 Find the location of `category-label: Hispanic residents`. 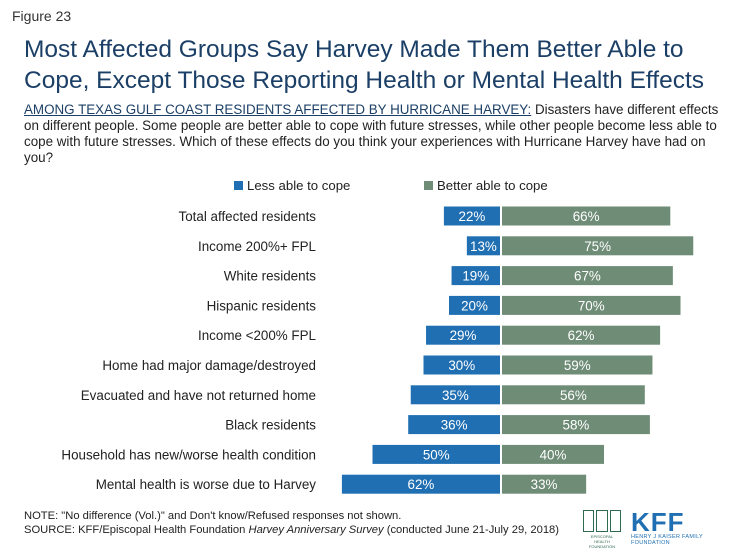

category-label: Hispanic residents is located at coordinates (262, 305).